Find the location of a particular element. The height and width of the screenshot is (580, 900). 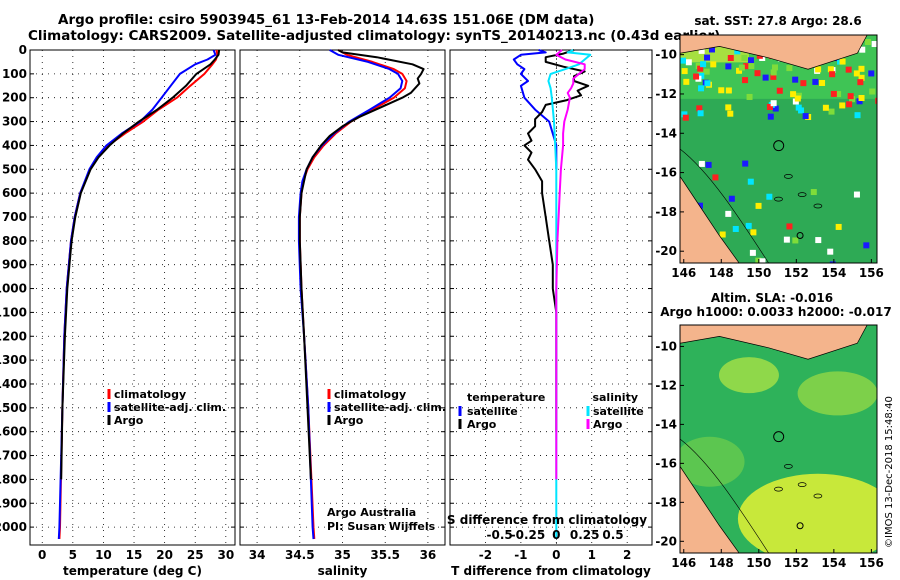

depth-tick-label: 1800 is located at coordinates (13, 479).